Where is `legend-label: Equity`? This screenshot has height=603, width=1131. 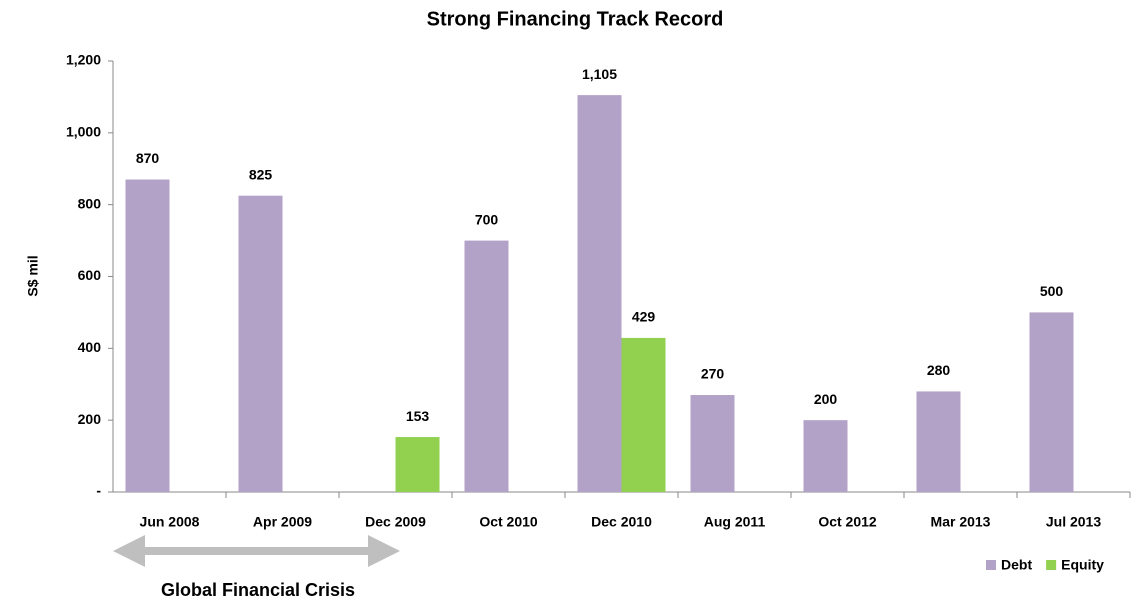
legend-label: Equity is located at coordinates (1082, 565).